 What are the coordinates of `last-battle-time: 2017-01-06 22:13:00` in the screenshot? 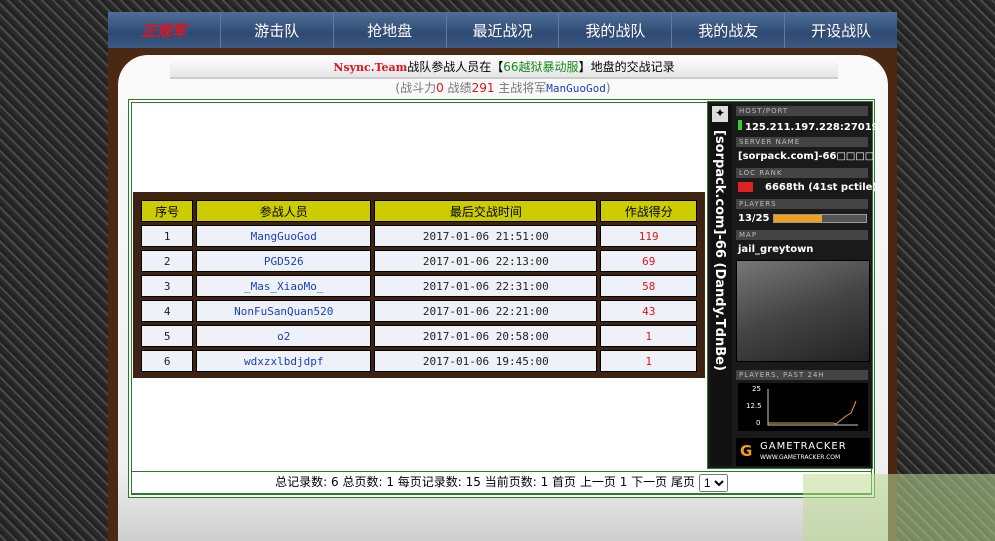 It's located at (486, 261).